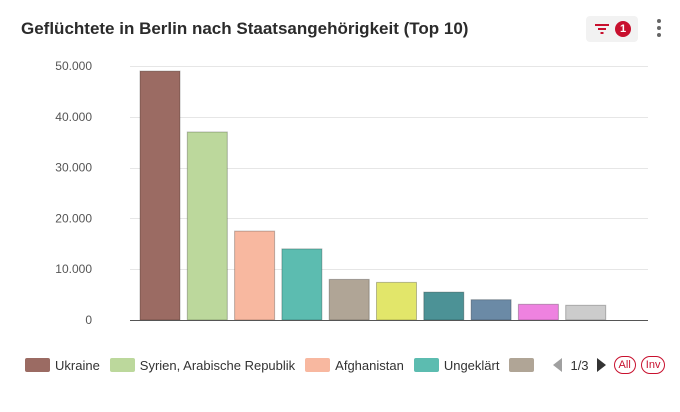 This screenshot has width=680, height=412. What do you see at coordinates (217, 365) in the screenshot?
I see `legend-label: Syrien, Arabische Republik` at bounding box center [217, 365].